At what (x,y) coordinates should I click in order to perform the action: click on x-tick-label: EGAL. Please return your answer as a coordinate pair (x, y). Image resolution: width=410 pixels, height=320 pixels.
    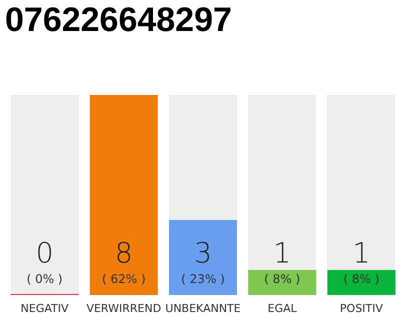
    Looking at the image, I should click on (283, 308).